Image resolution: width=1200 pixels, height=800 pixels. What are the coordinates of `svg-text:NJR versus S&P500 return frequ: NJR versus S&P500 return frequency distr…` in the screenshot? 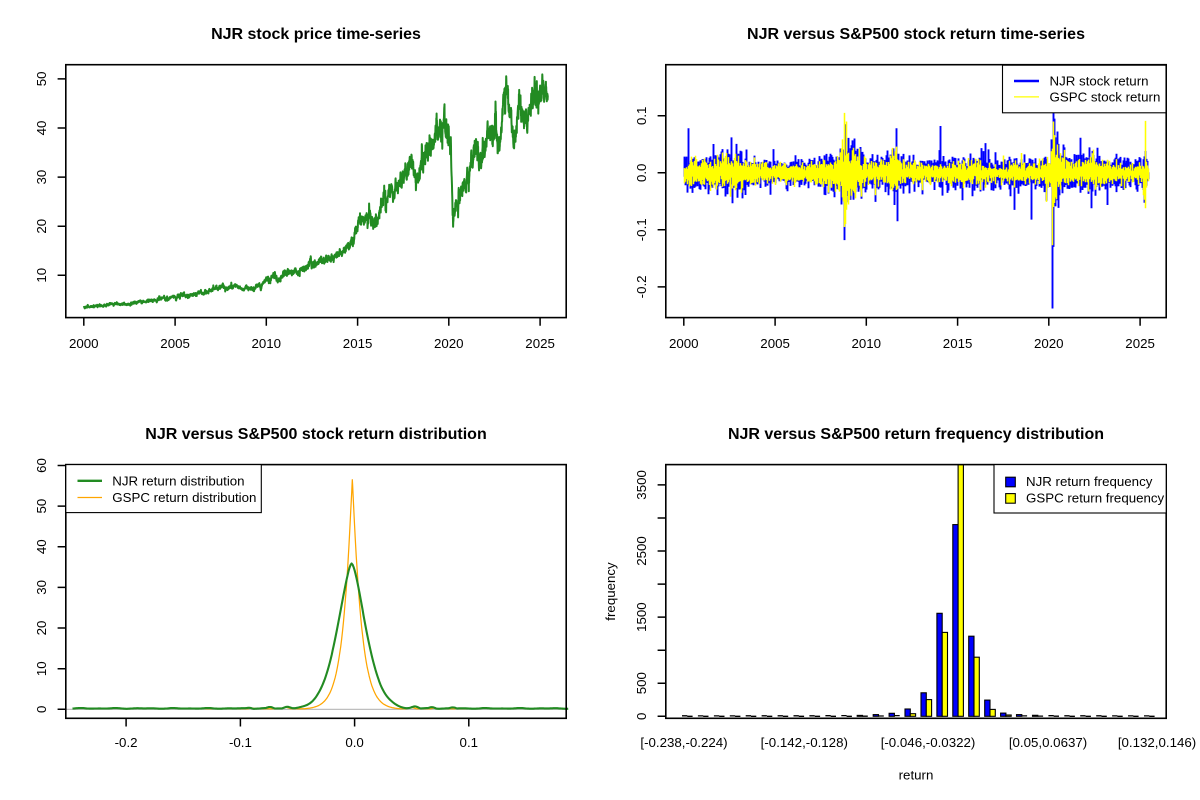 It's located at (916, 434).